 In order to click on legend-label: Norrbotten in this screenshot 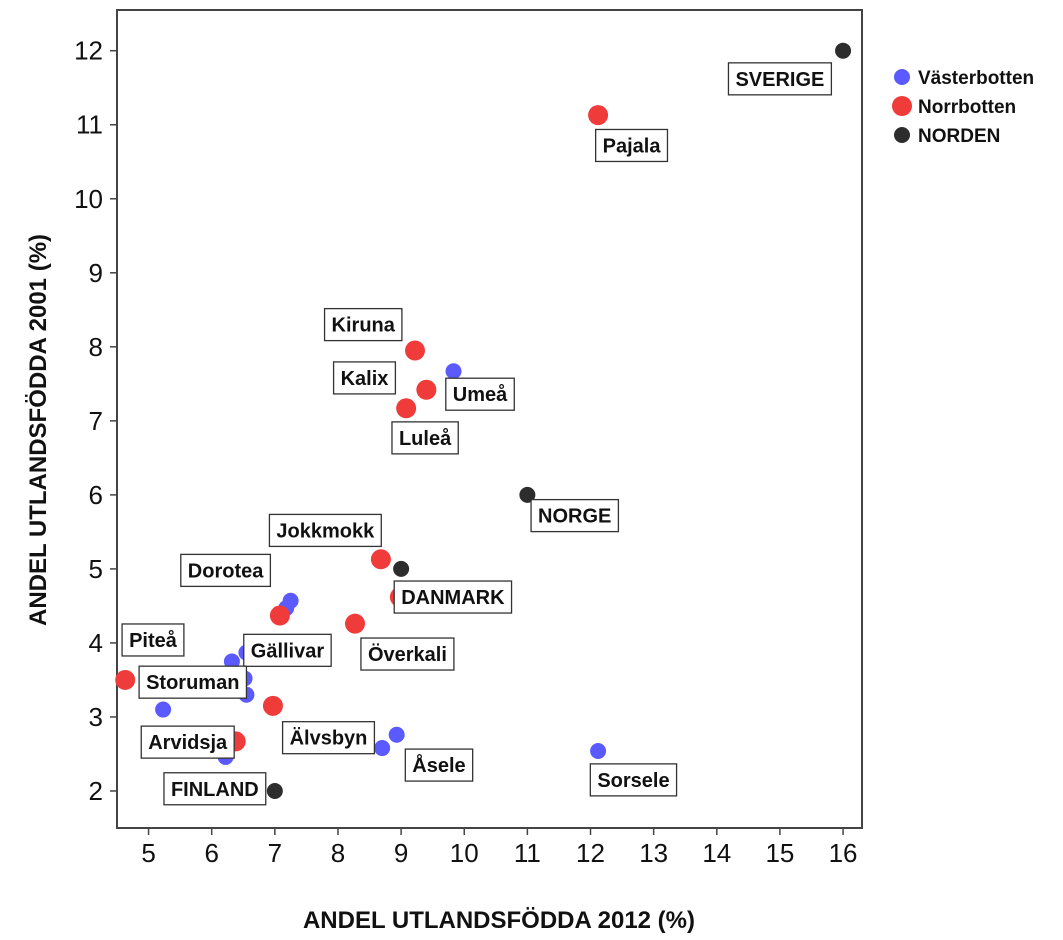, I will do `click(967, 107)`.